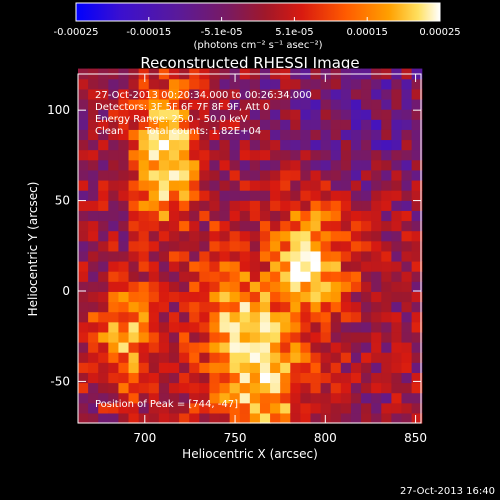  I want to click on annotation-method: Clean, so click(109, 131).